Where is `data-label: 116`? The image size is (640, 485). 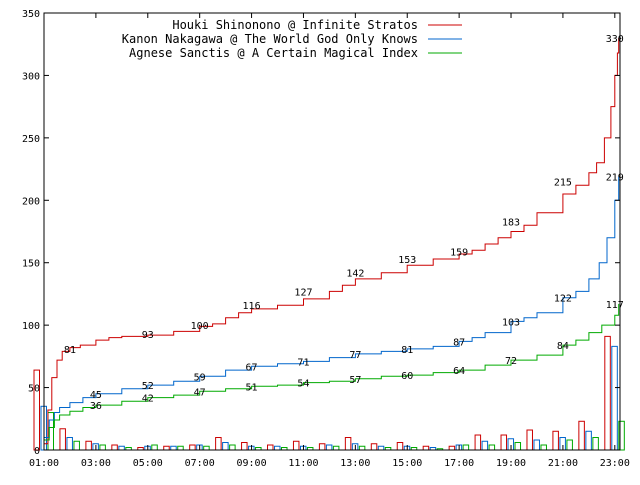 data-label: 116 is located at coordinates (252, 306).